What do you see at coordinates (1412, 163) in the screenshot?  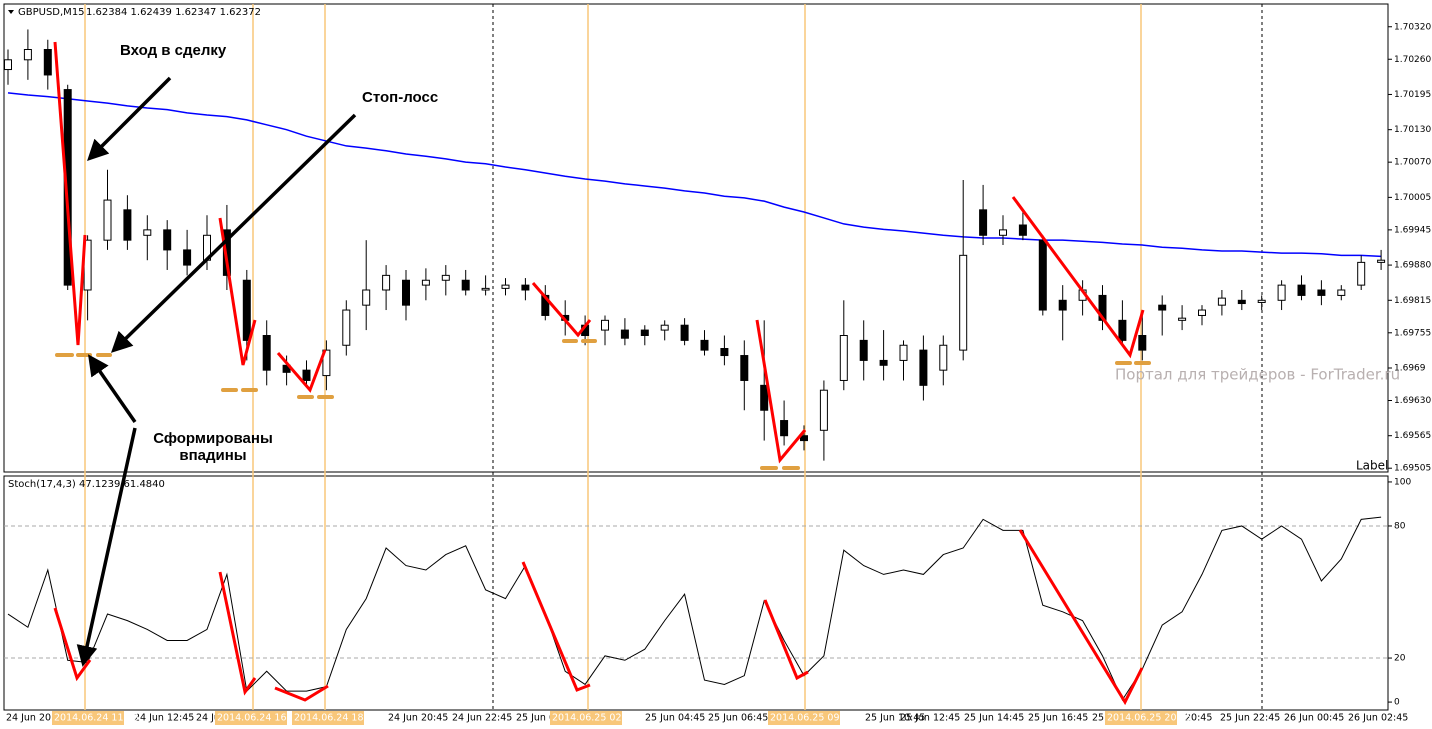 I see `y-tick-label: 1.70070` at bounding box center [1412, 163].